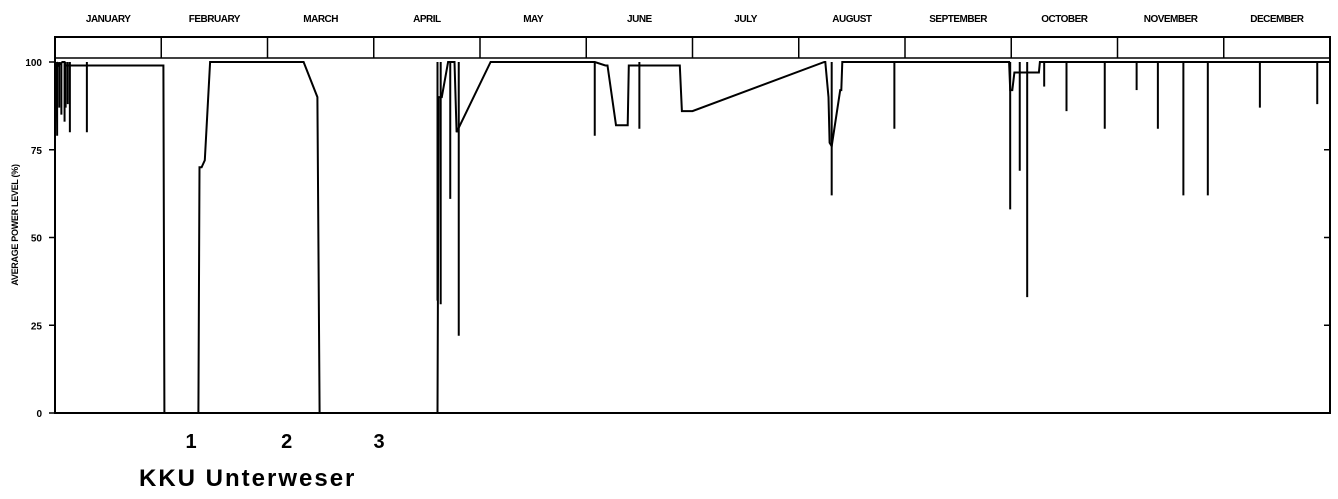 This screenshot has width=1338, height=499. Describe the element at coordinates (1171, 19) in the screenshot. I see `month-label: NOVEMBER` at that location.